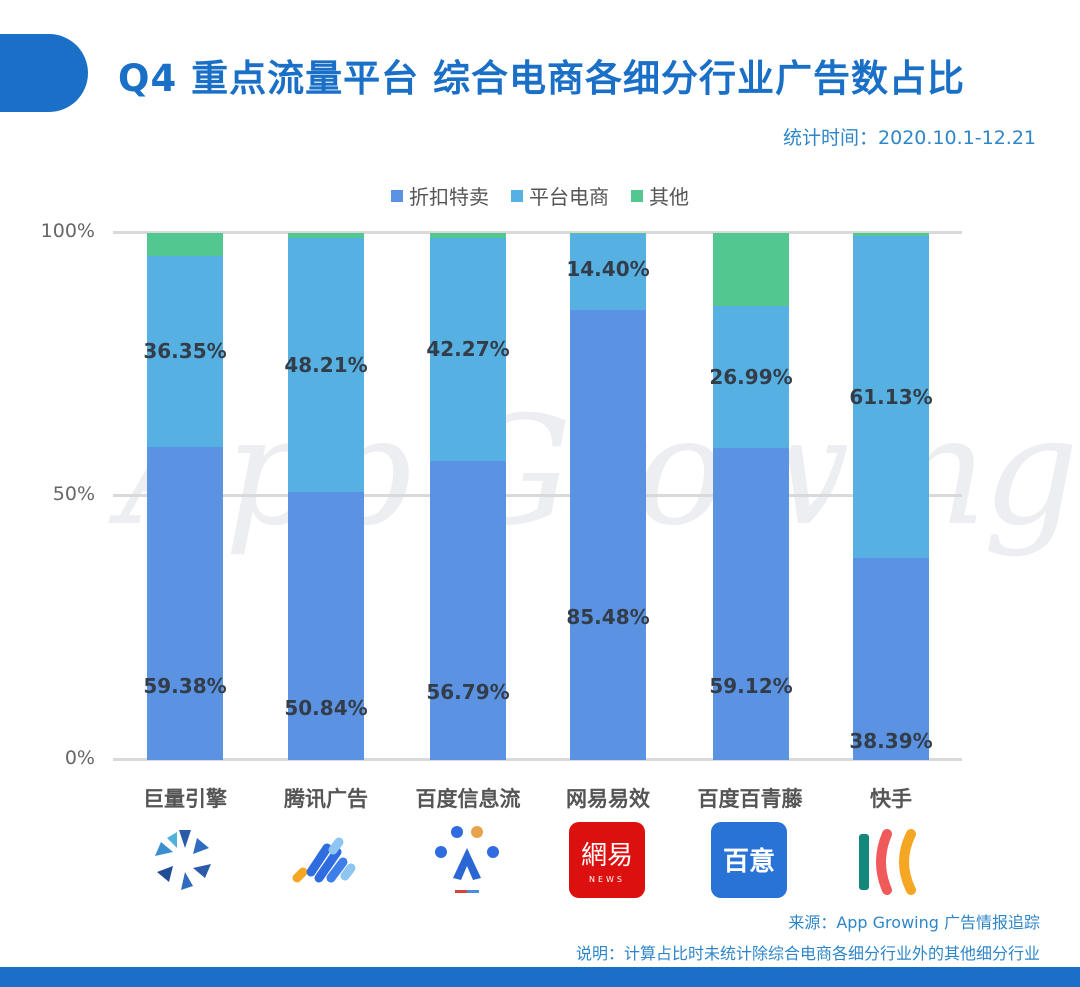 This screenshot has width=1080, height=987. Describe the element at coordinates (326, 799) in the screenshot. I see `category-label: 腾讯广告` at that location.